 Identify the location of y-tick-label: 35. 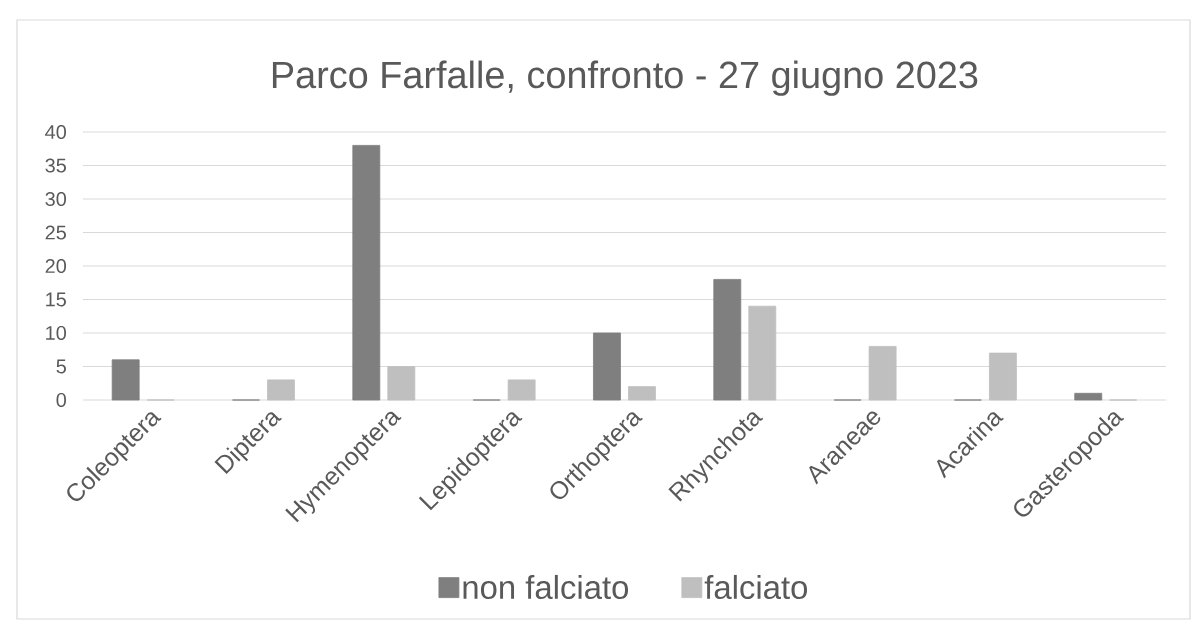
(55, 165).